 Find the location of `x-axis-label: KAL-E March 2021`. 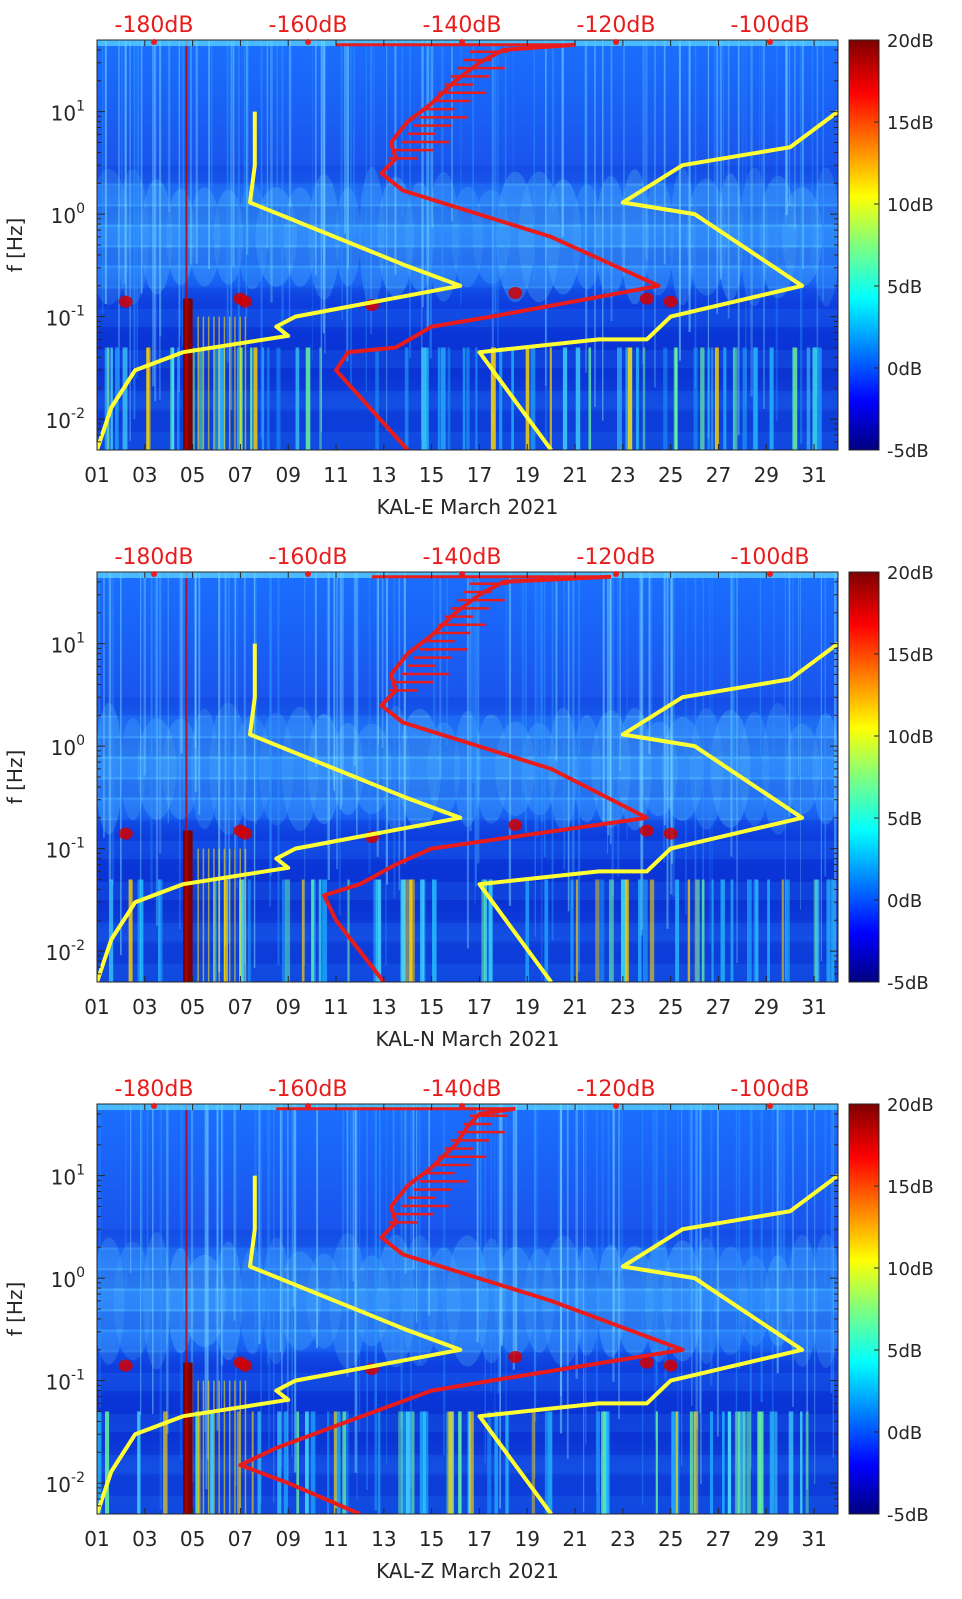

x-axis-label: KAL-E March 2021 is located at coordinates (468, 507).